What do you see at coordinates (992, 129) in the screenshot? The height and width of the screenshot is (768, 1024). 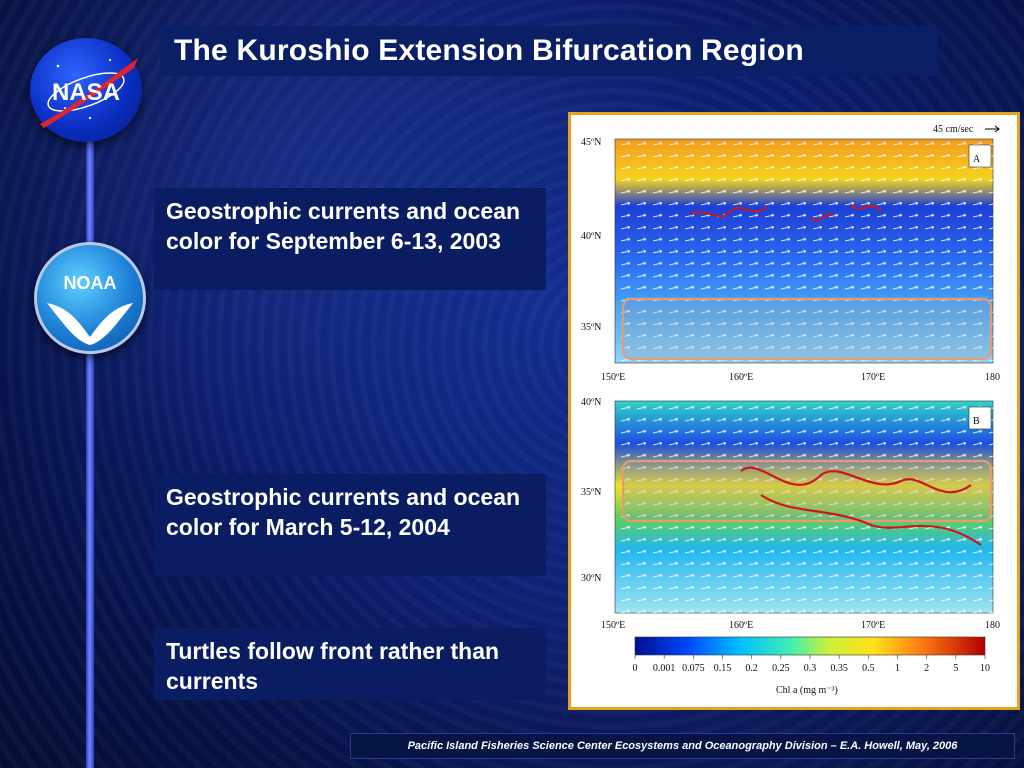 I see `scale-arrow-icon` at bounding box center [992, 129].